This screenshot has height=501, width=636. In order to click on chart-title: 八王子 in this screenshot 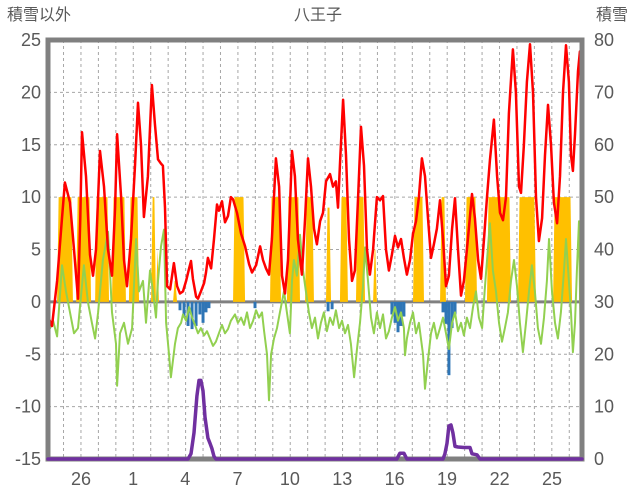, I will do `click(317, 15)`.